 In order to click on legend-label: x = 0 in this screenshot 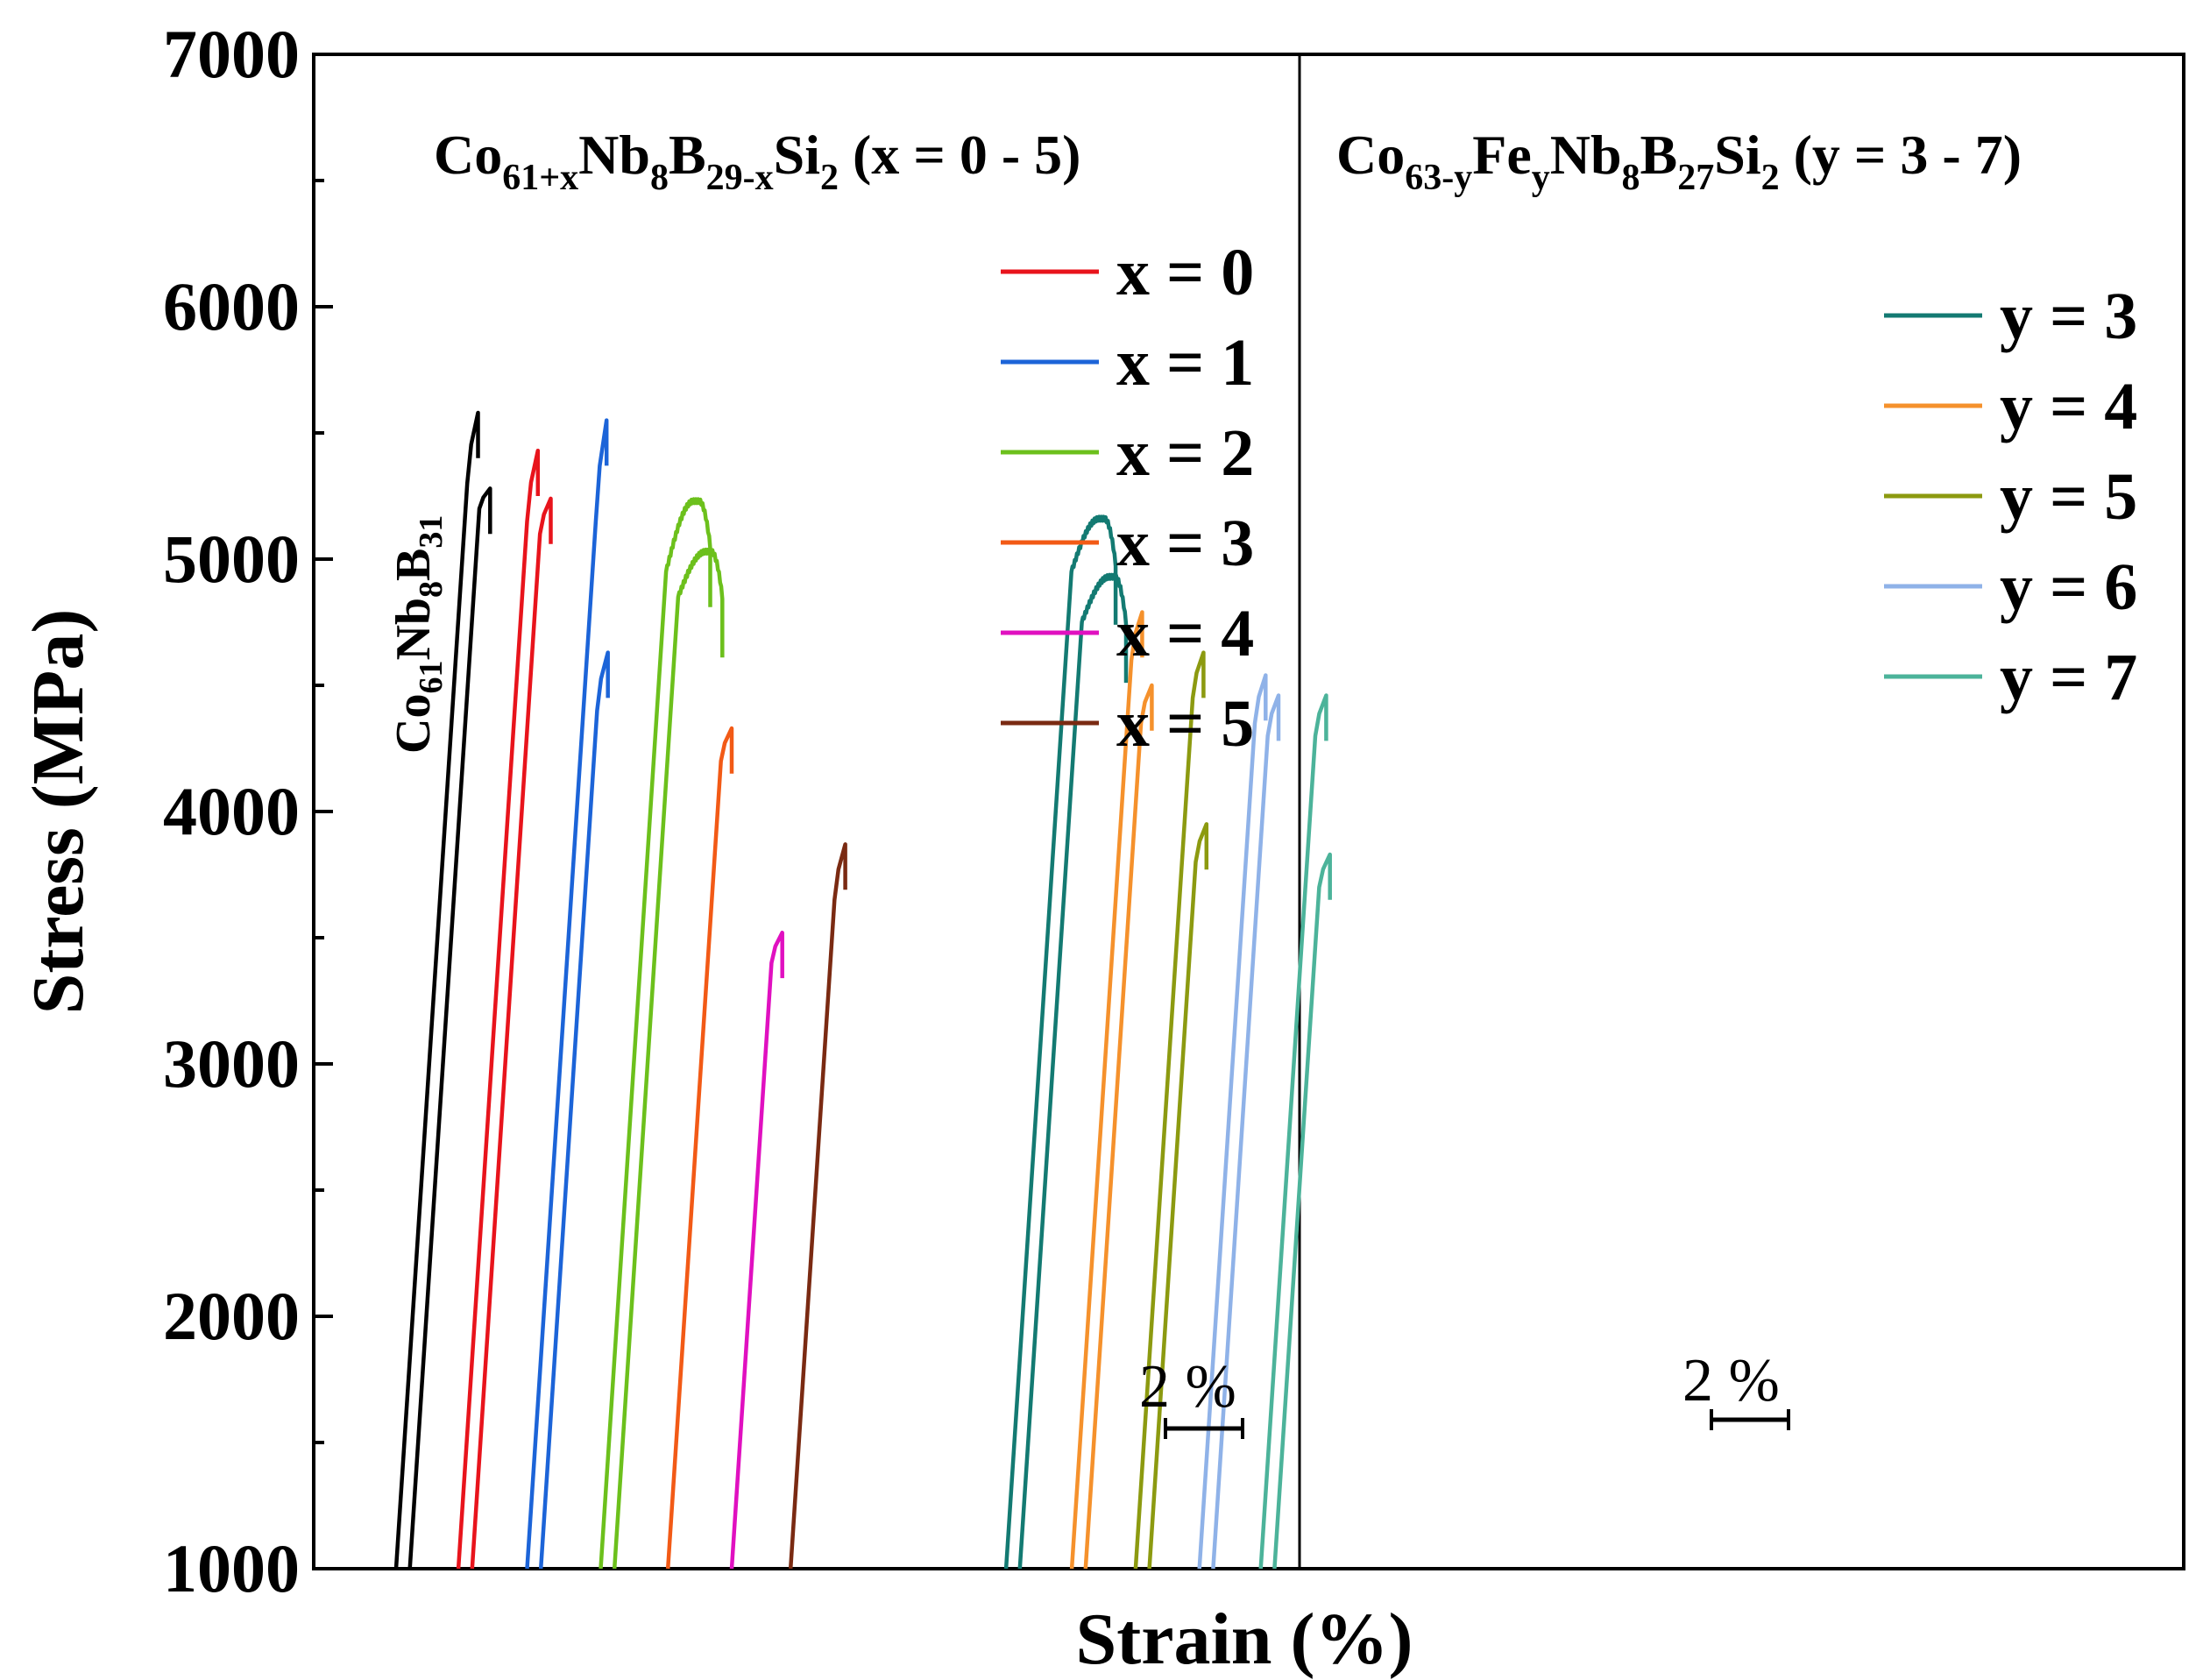, I will do `click(1185, 272)`.